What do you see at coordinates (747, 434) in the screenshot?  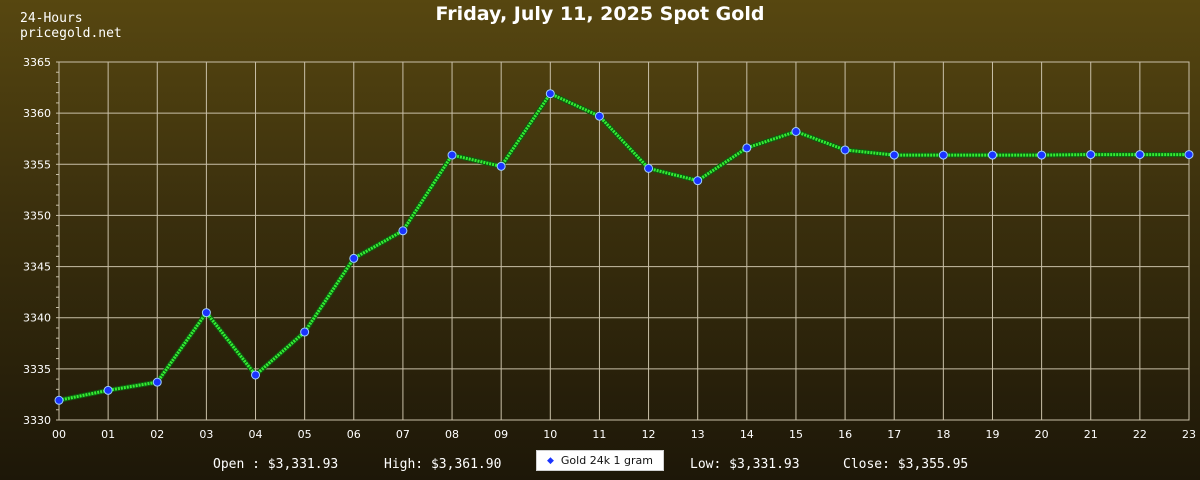 I see `x-tick-label: 14` at bounding box center [747, 434].